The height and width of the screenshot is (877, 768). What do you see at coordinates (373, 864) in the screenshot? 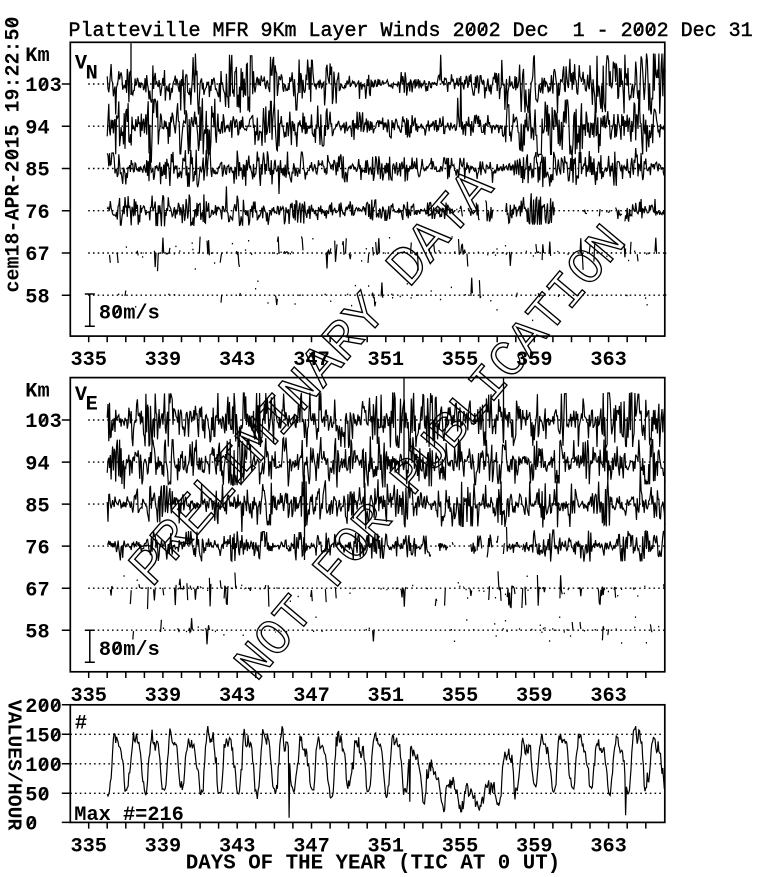
I see `svg-text: DAYS OF THE YEAR (TIC AT 0 UT)` at bounding box center [373, 864].